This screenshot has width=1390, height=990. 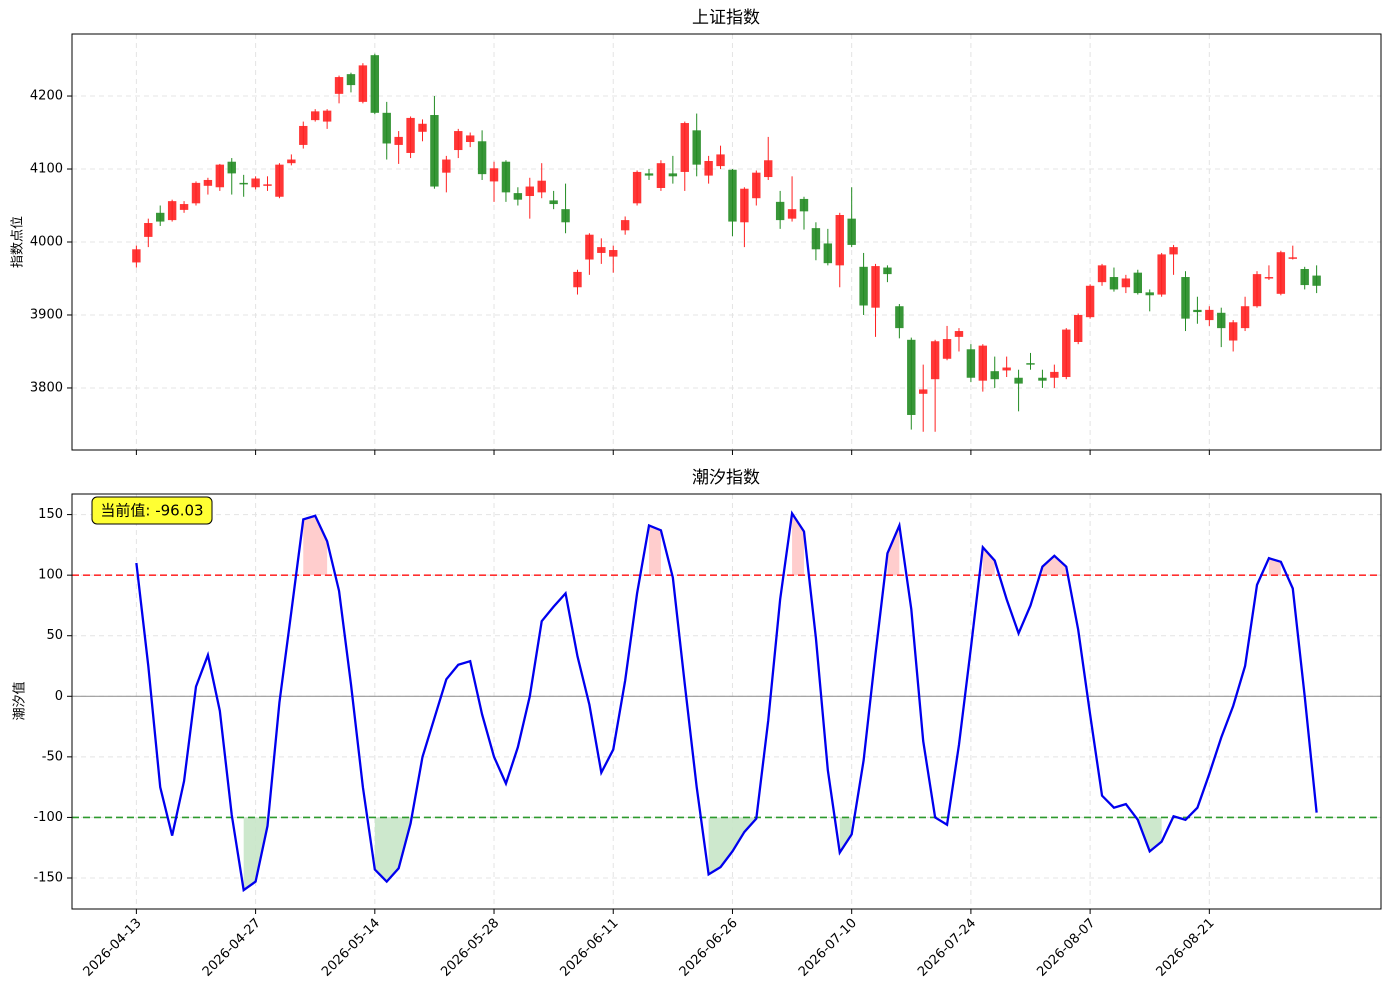 I want to click on y-axis-label: 指数点位, so click(x=18, y=242).